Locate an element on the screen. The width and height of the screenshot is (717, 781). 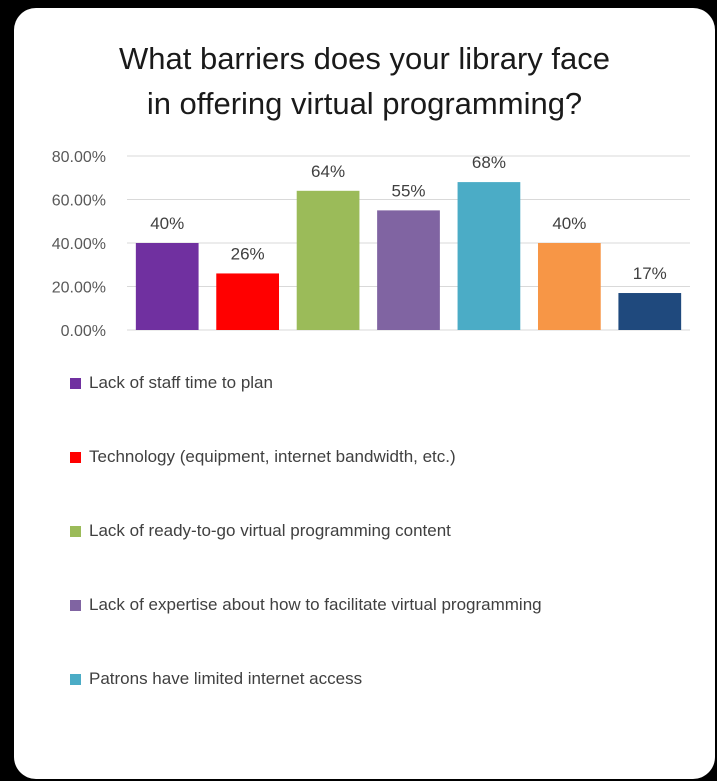
legend-item: Patrons have limited internet access is located at coordinates (306, 679).